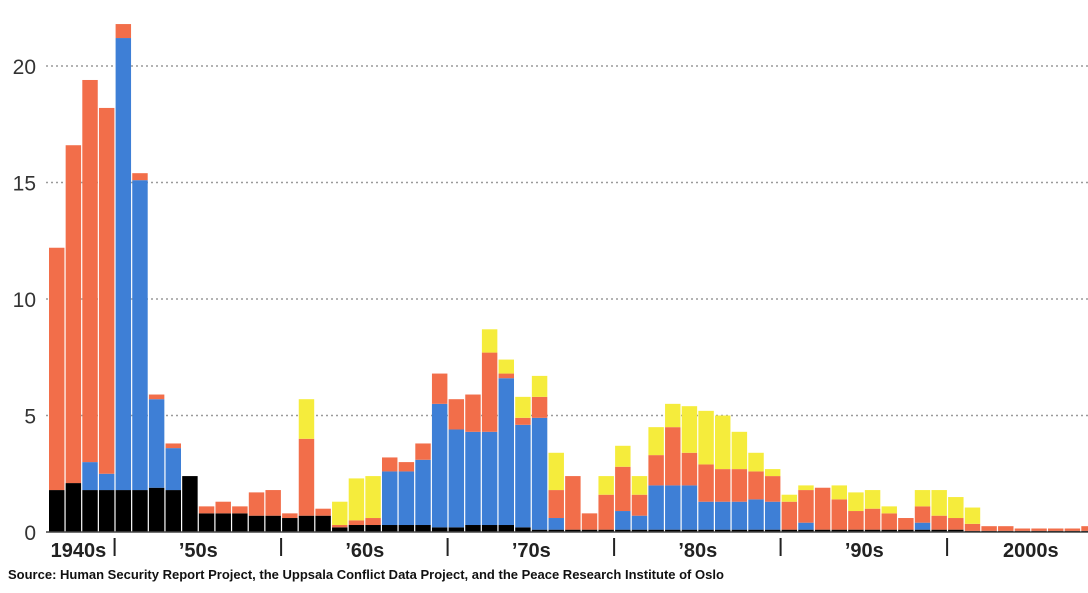 Image resolution: width=1088 pixels, height=593 pixels. Describe the element at coordinates (198, 551) in the screenshot. I see `x-decade-label: ’50s` at that location.